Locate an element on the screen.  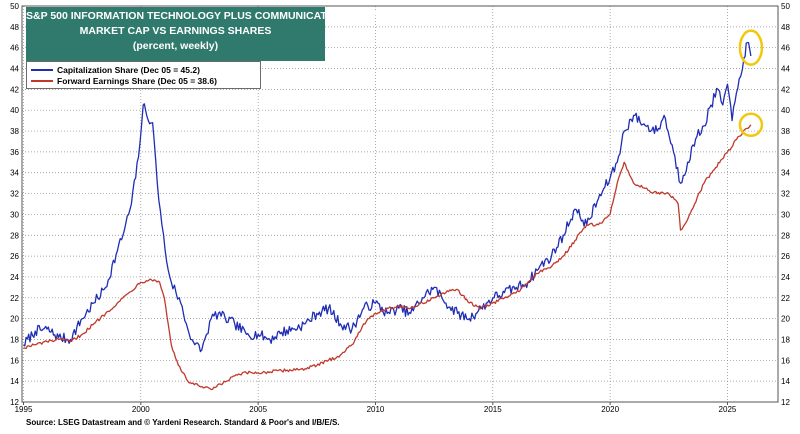
y-tick-label-right: 48 is located at coordinates (785, 27).